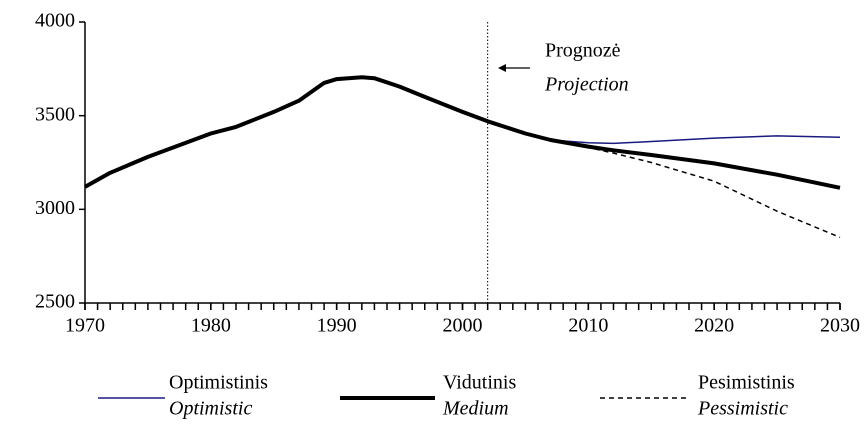 This screenshot has height=426, width=864. Describe the element at coordinates (55, 114) in the screenshot. I see `y-tick-label: 3500` at that location.